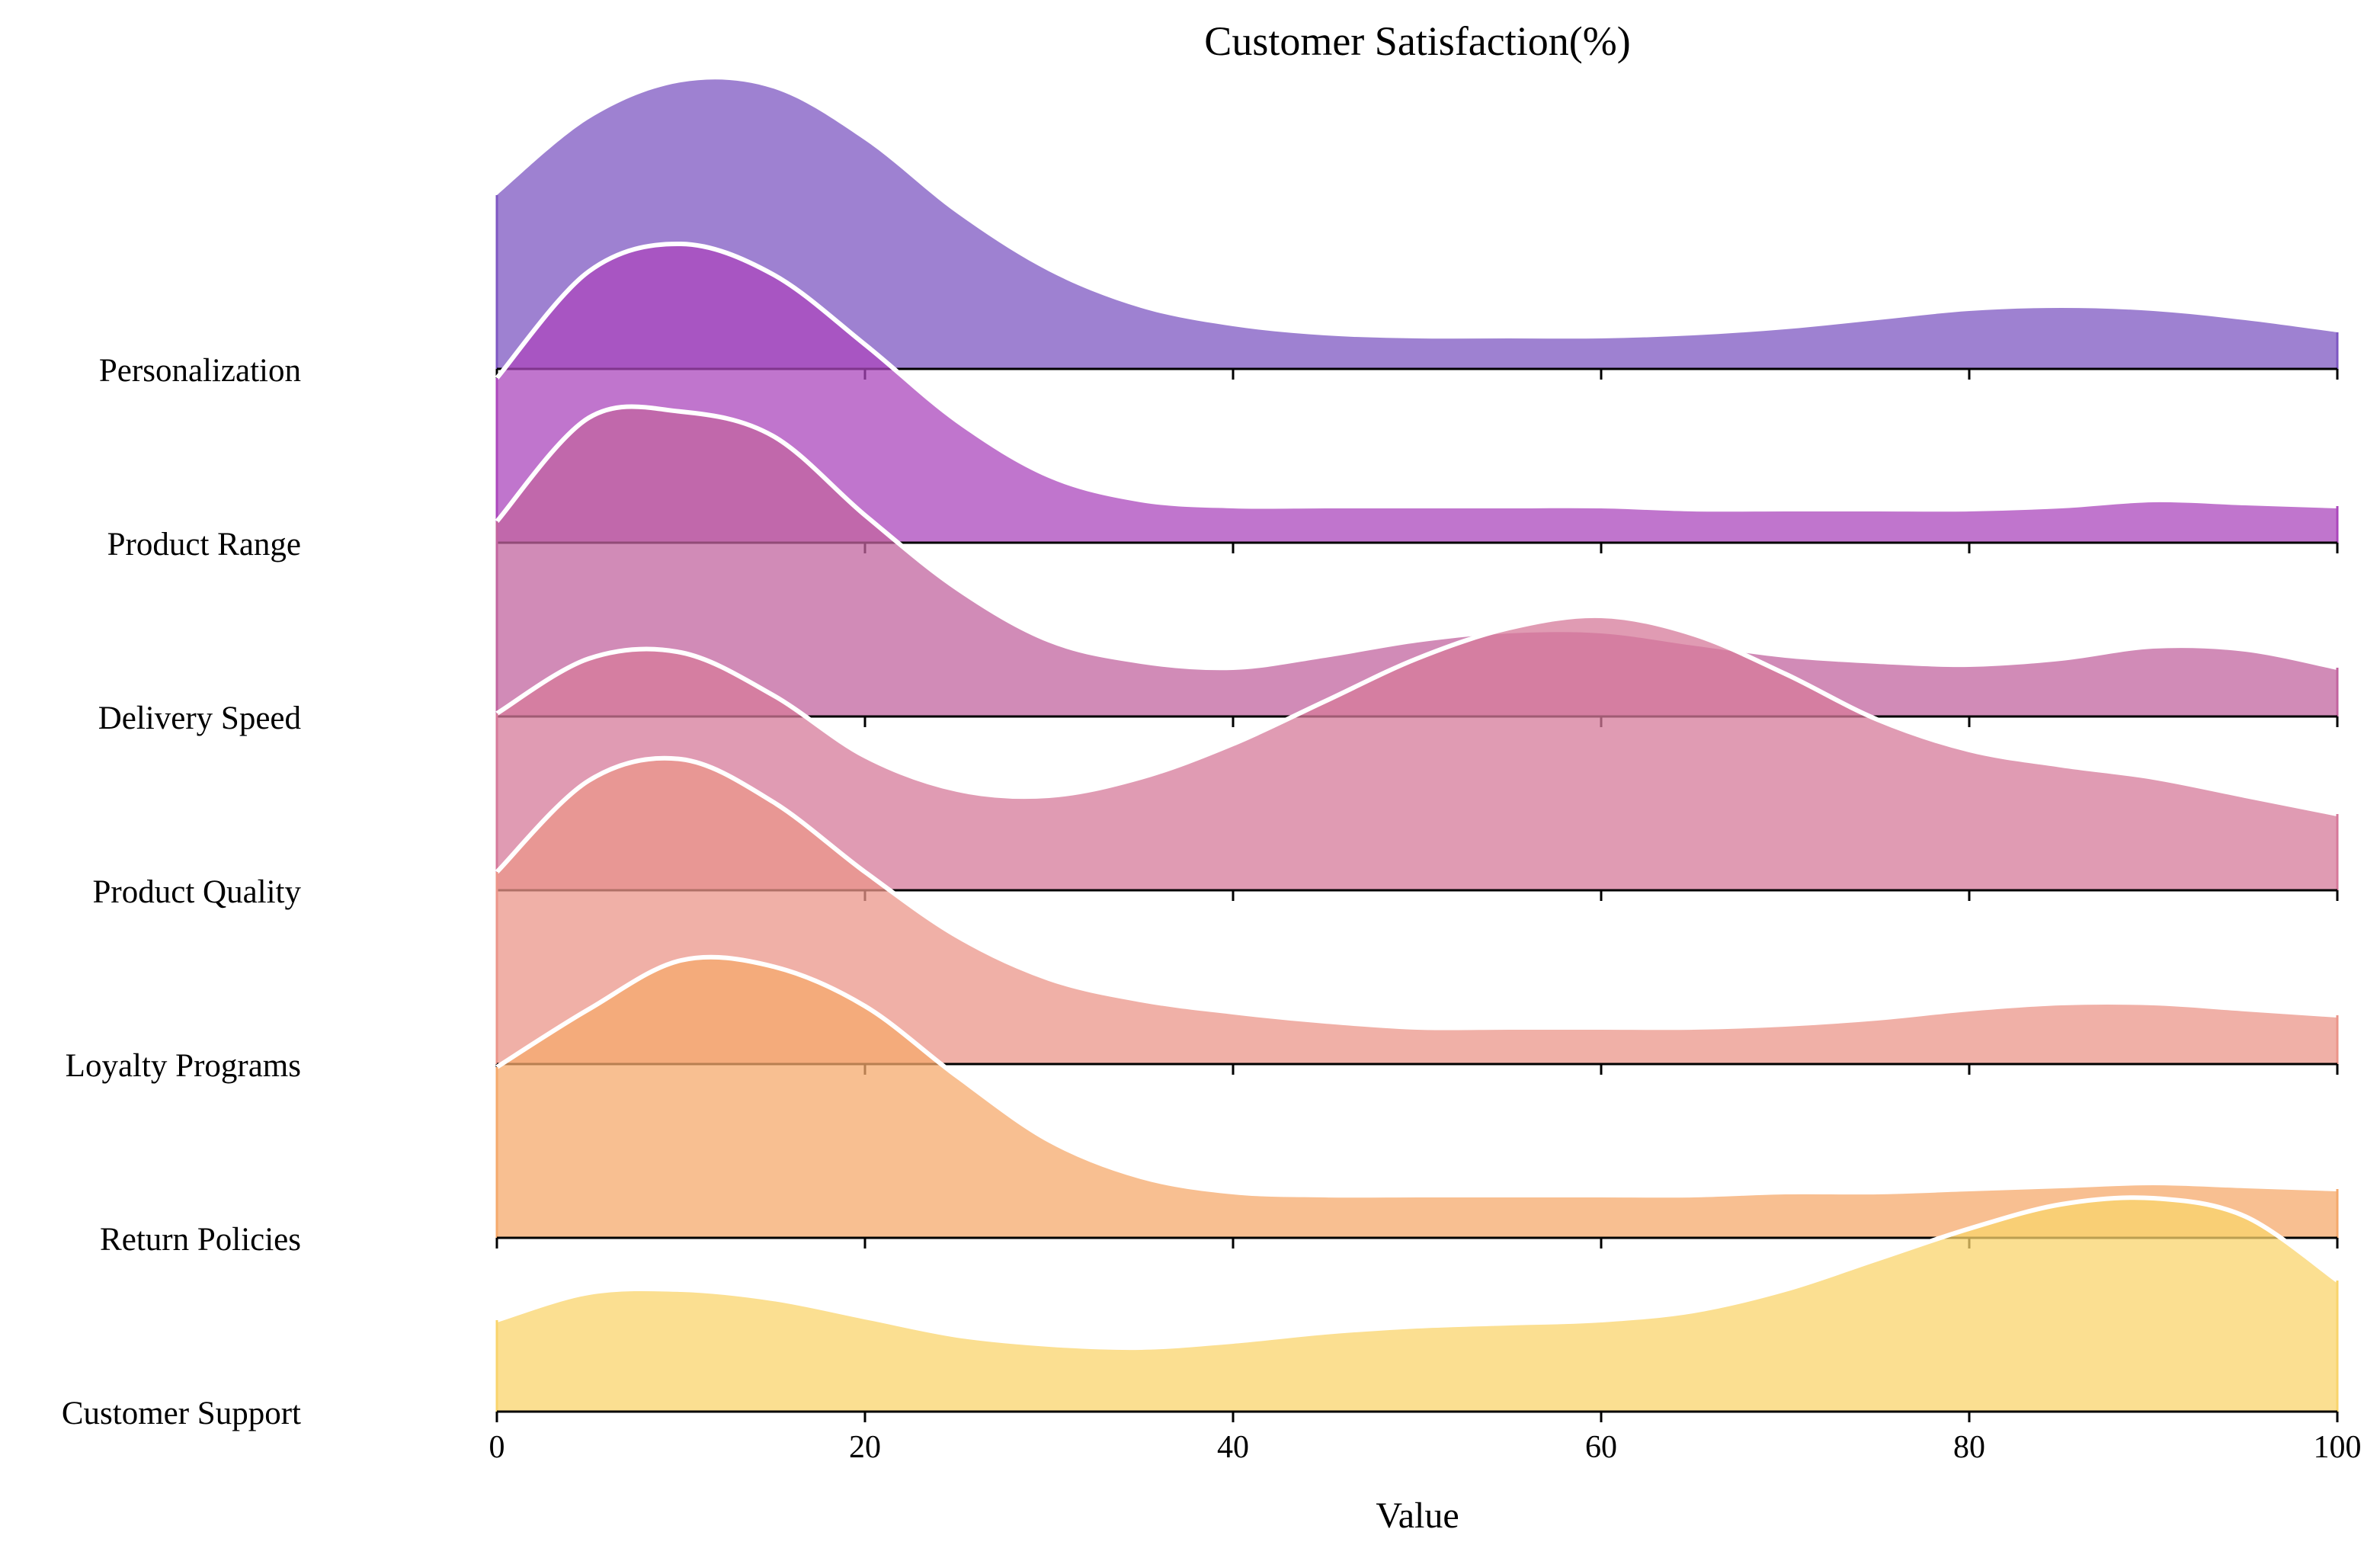  I want to click on ridge-area-return-policies, so click(1417, 1097).